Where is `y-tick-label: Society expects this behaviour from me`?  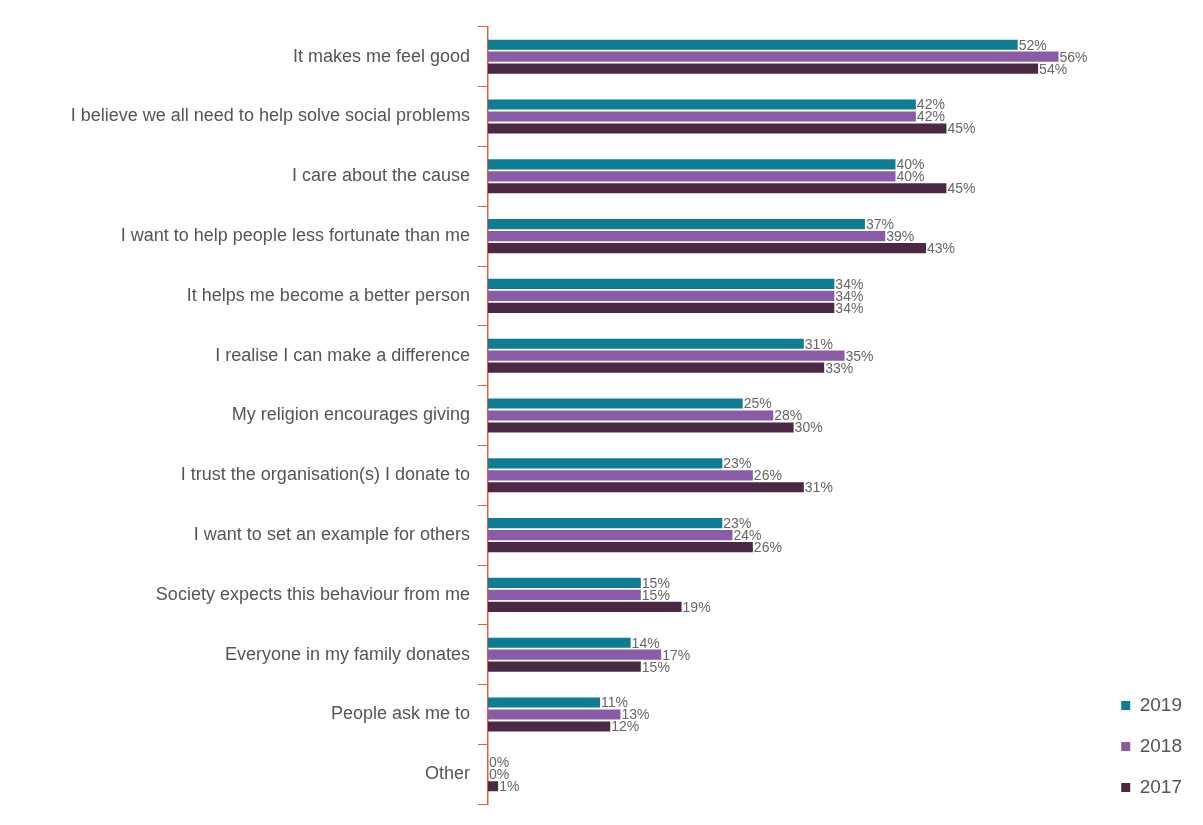 y-tick-label: Society expects this behaviour from me is located at coordinates (312, 593).